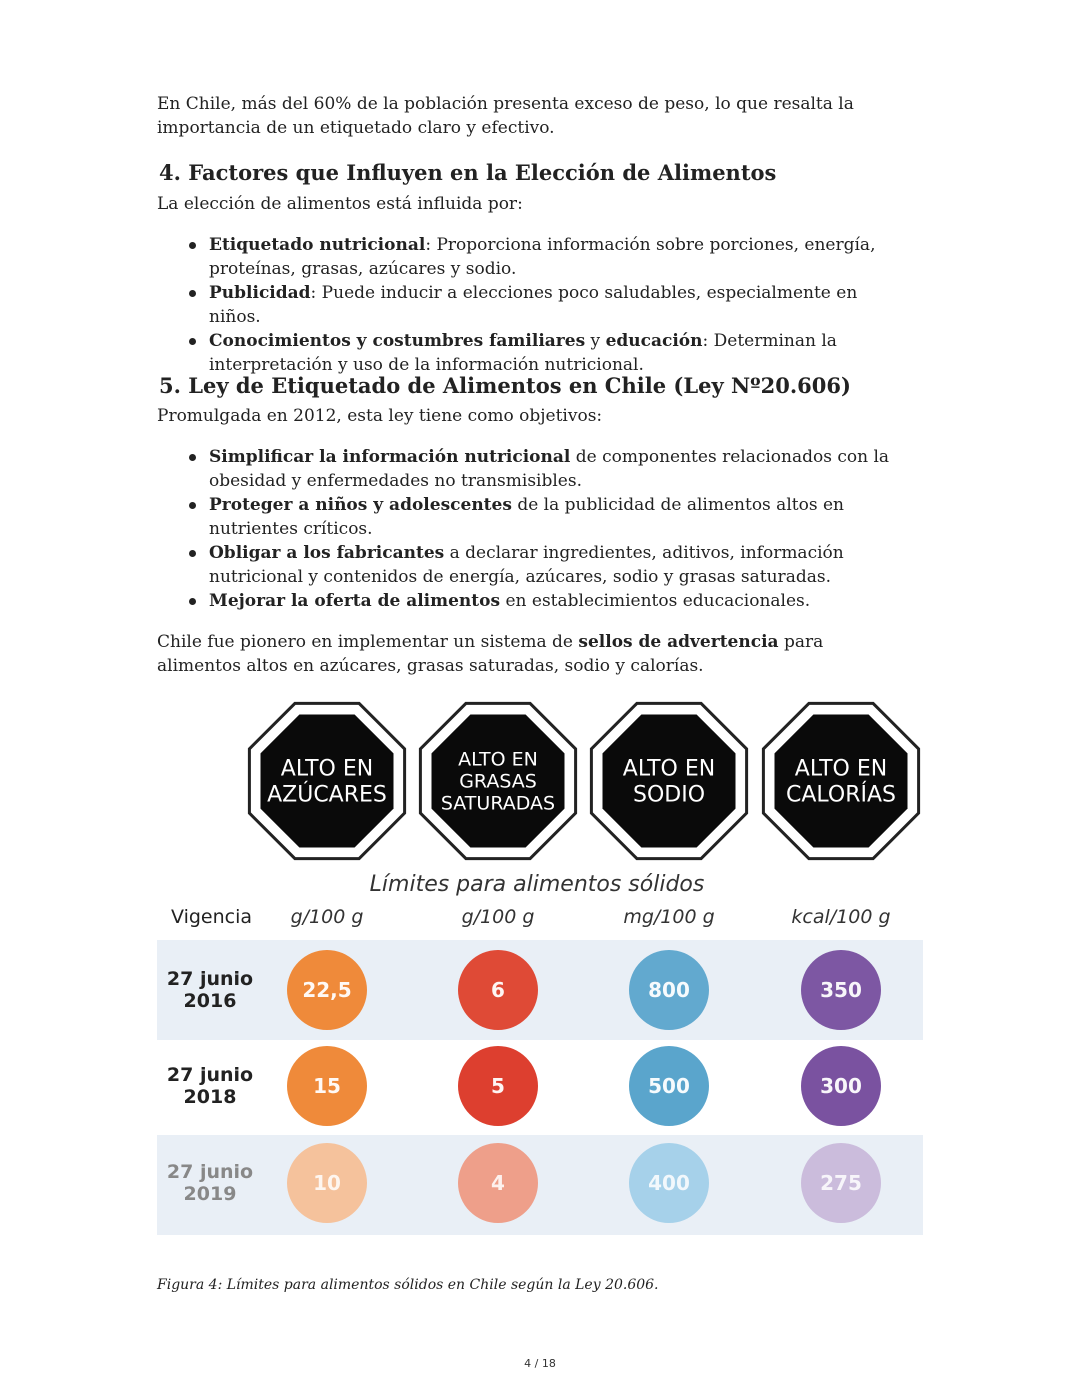  I want to click on vigencia-date: 2018, so click(210, 1097).